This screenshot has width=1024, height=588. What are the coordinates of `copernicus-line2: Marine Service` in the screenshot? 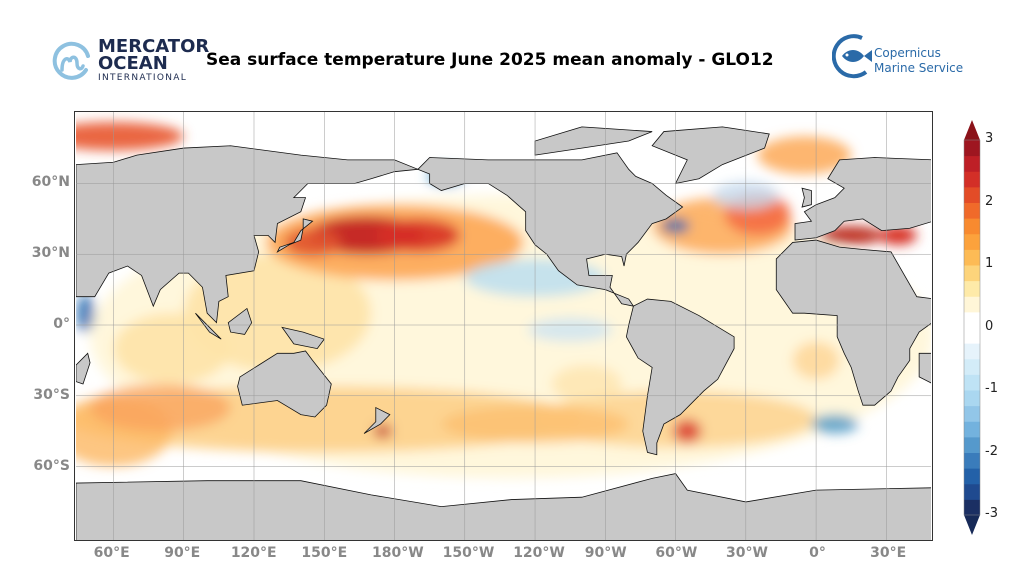 It's located at (919, 68).